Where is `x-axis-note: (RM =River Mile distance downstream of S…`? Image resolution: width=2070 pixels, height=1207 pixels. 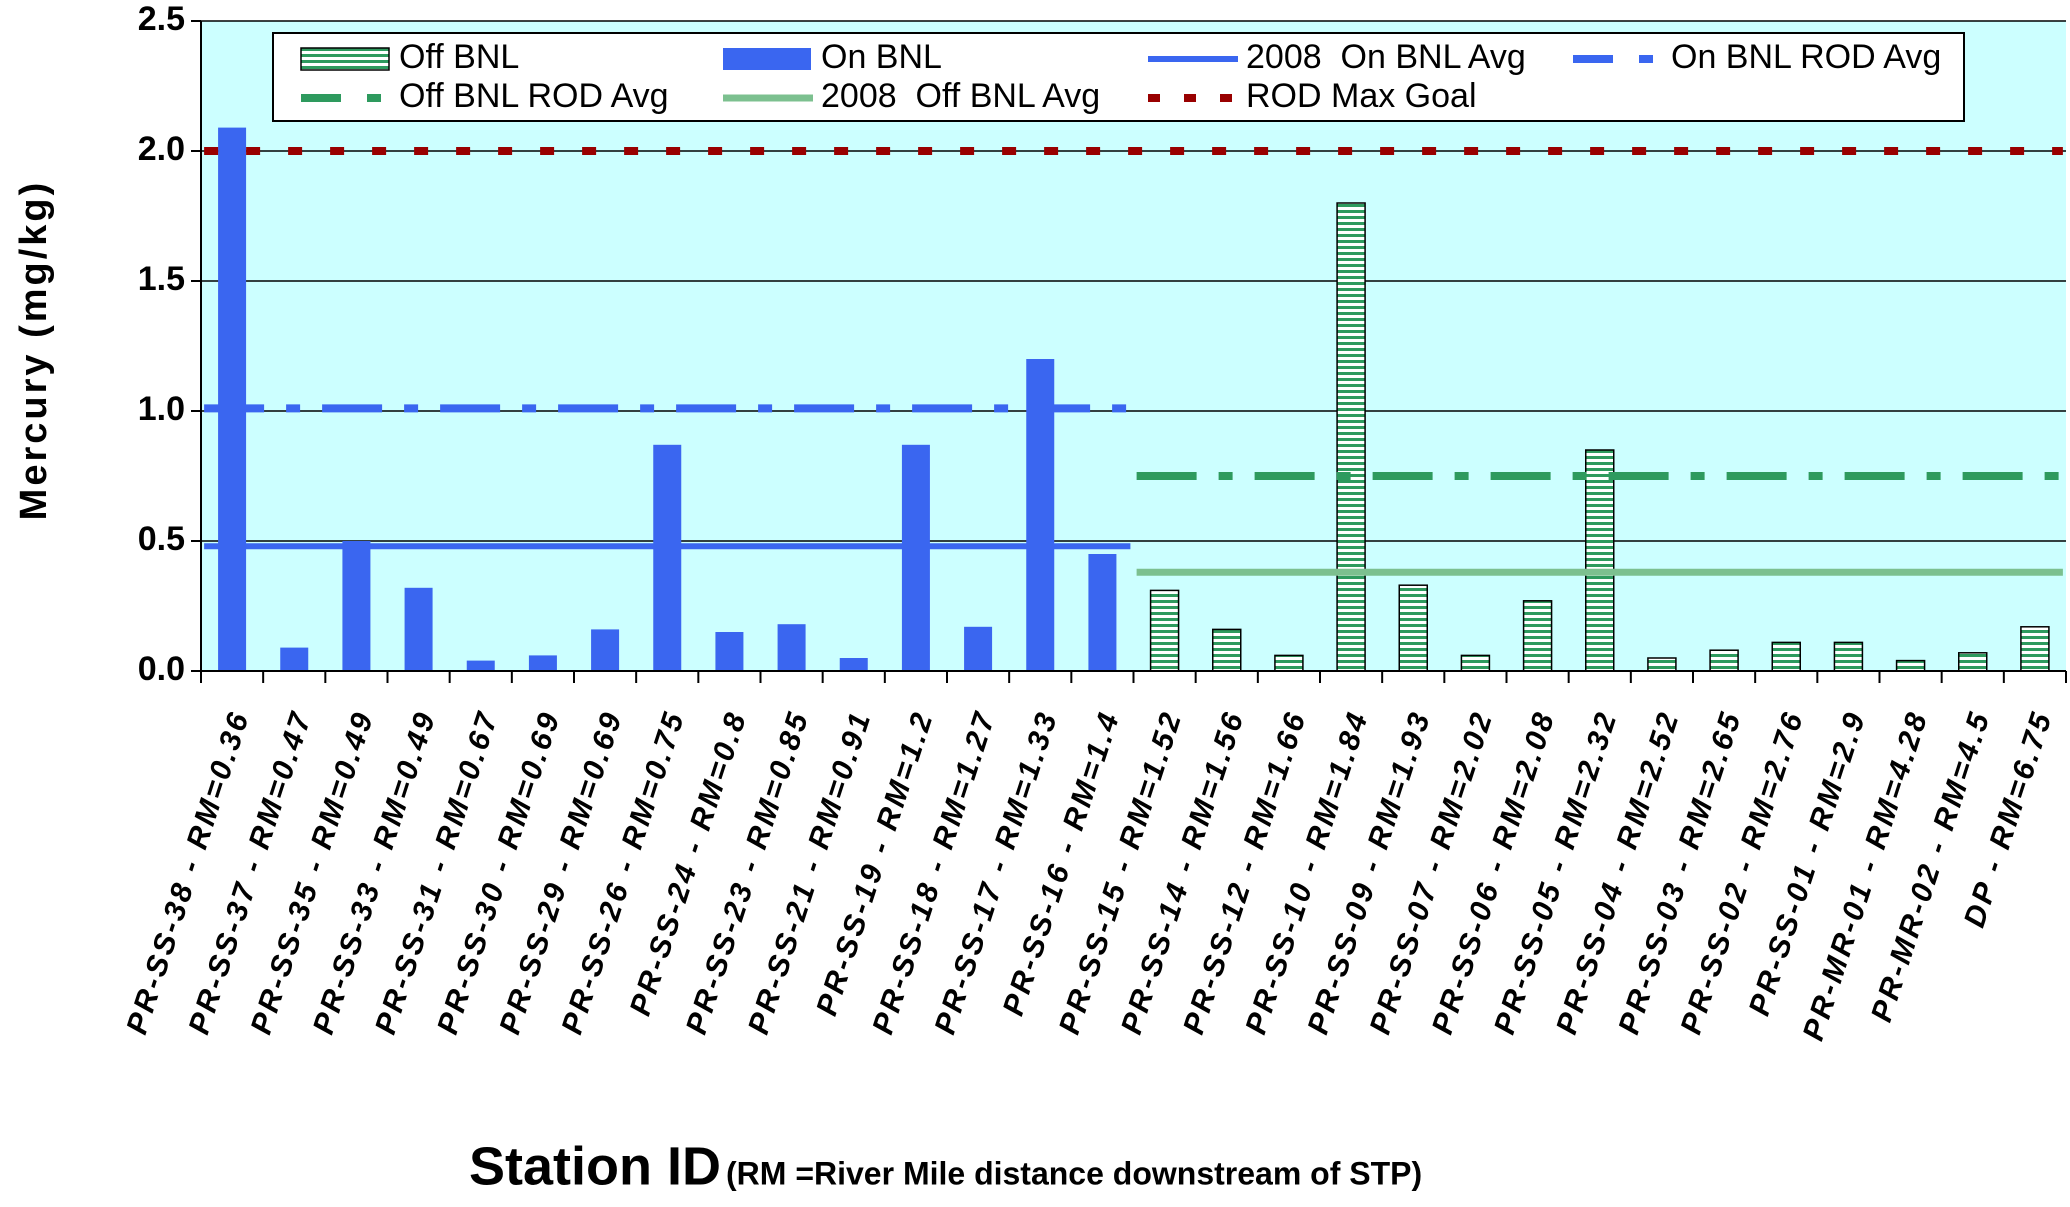 x-axis-note: (RM =River Mile distance downstream of S… is located at coordinates (1074, 1173).